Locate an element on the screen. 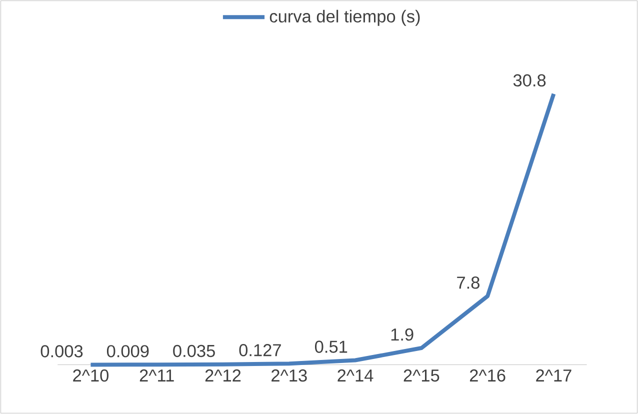  x-tick-label: 2^12 is located at coordinates (223, 375).